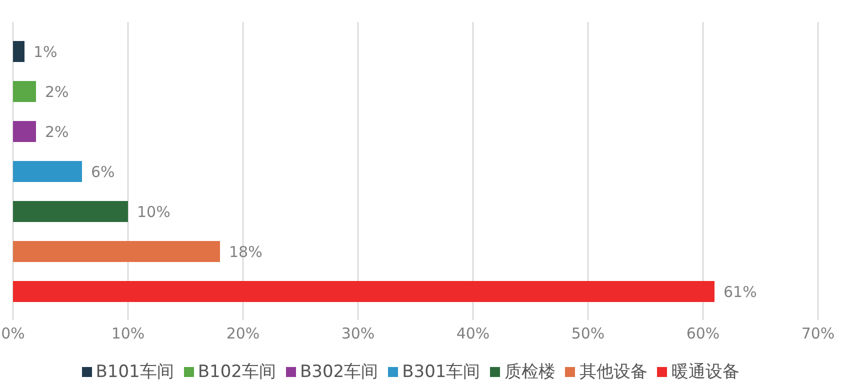 The width and height of the screenshot is (850, 391). What do you see at coordinates (473, 333) in the screenshot?
I see `x-tick-label: 40%` at bounding box center [473, 333].